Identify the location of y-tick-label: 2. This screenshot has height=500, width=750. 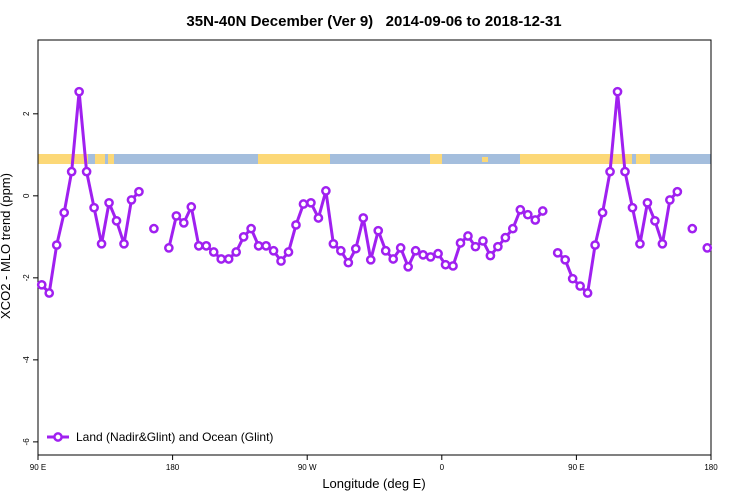
(26, 113).